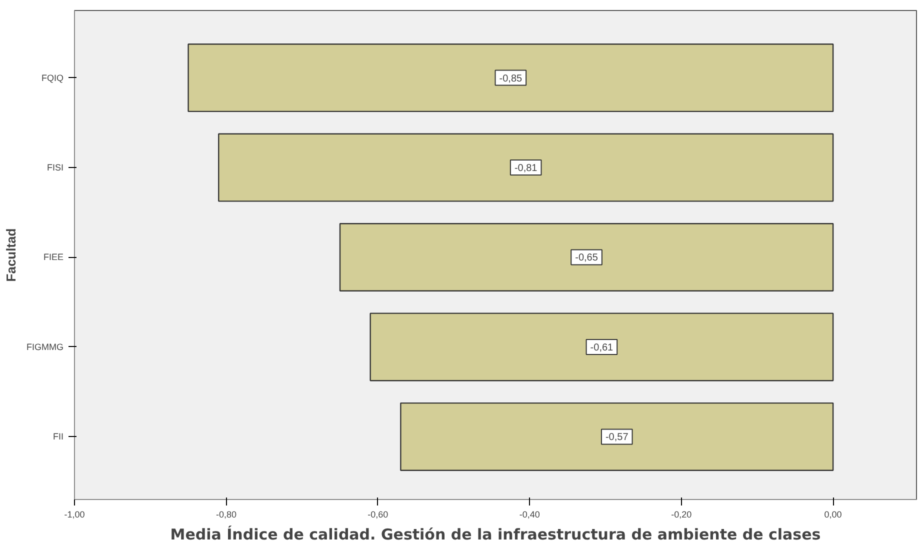 This screenshot has width=922, height=546. Describe the element at coordinates (617, 438) in the screenshot. I see `data-label: -0,57` at that location.